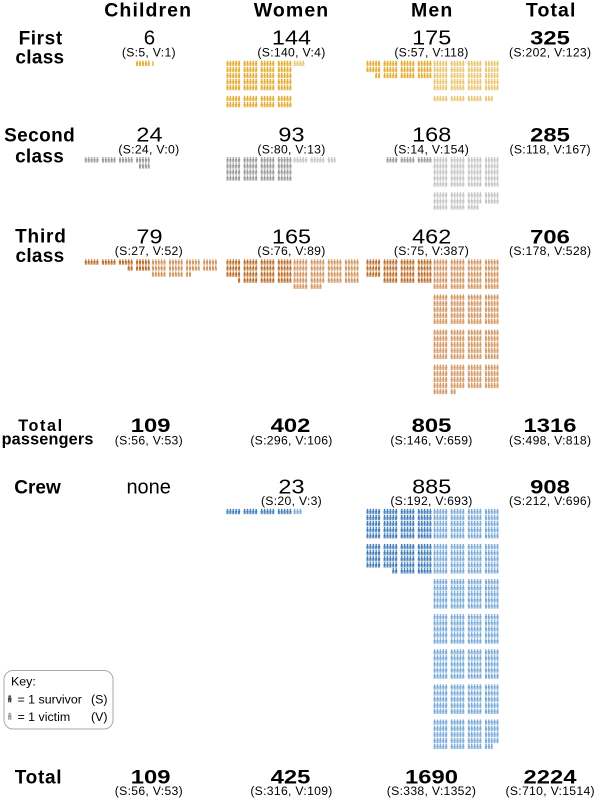 This screenshot has height=800, width=600. What do you see at coordinates (432, 11) in the screenshot?
I see `svg-text: Men` at bounding box center [432, 11].